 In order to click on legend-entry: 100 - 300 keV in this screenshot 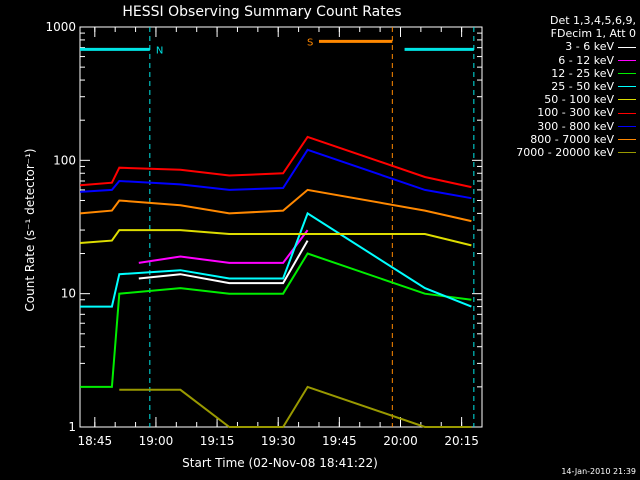, I will do `click(561, 112)`.